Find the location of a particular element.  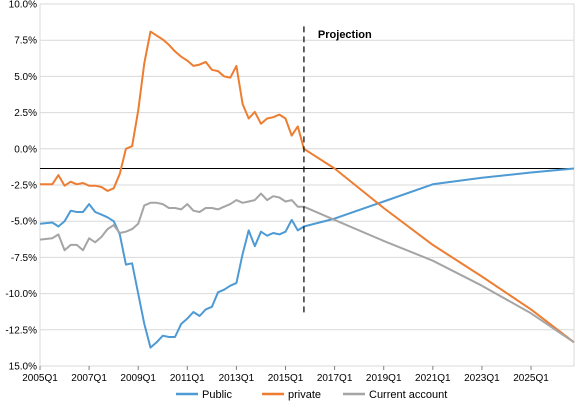

legend-label-public: Public is located at coordinates (217, 395).